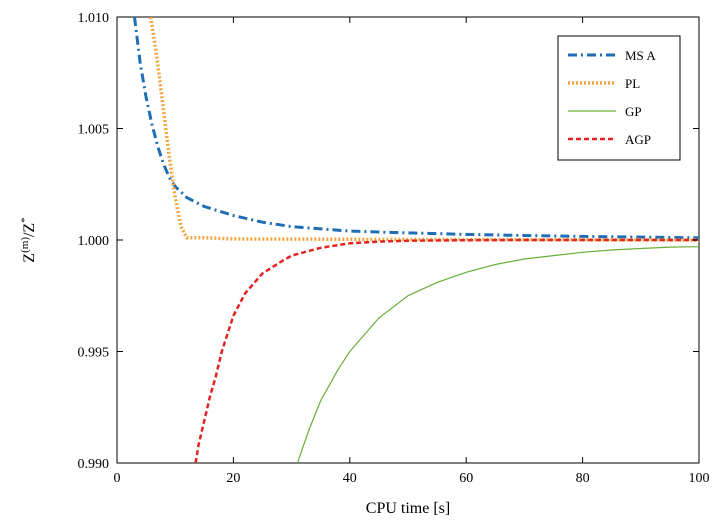  I want to click on y-tick-label: 1.000, so click(94, 241).